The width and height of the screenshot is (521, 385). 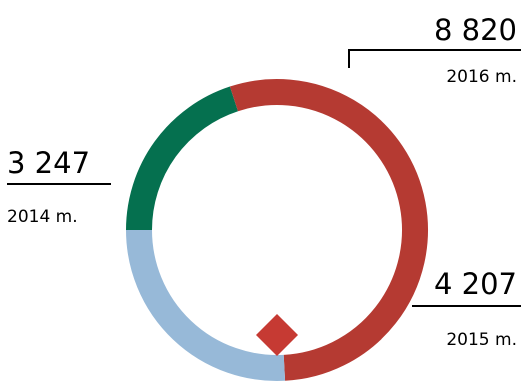 What do you see at coordinates (481, 340) in the screenshot?
I see `year-label-2015: 2015 m.` at bounding box center [481, 340].